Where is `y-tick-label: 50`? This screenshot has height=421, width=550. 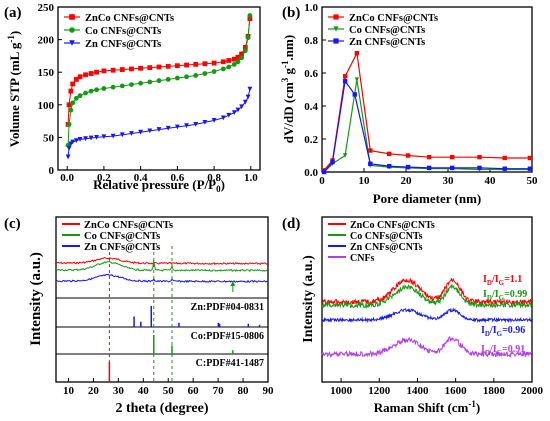
y-tick-label: 50 is located at coordinates (49, 138).